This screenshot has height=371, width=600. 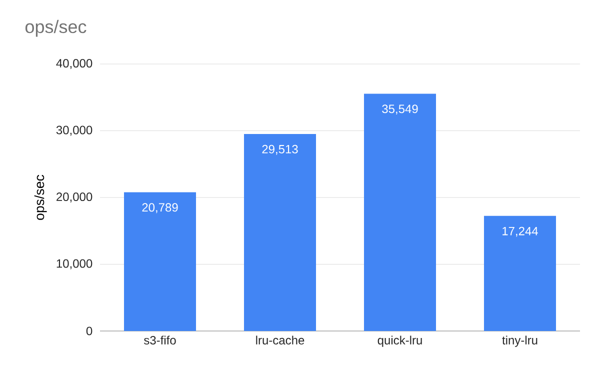 I want to click on x-tick-label: s3-fifo, so click(x=160, y=340).